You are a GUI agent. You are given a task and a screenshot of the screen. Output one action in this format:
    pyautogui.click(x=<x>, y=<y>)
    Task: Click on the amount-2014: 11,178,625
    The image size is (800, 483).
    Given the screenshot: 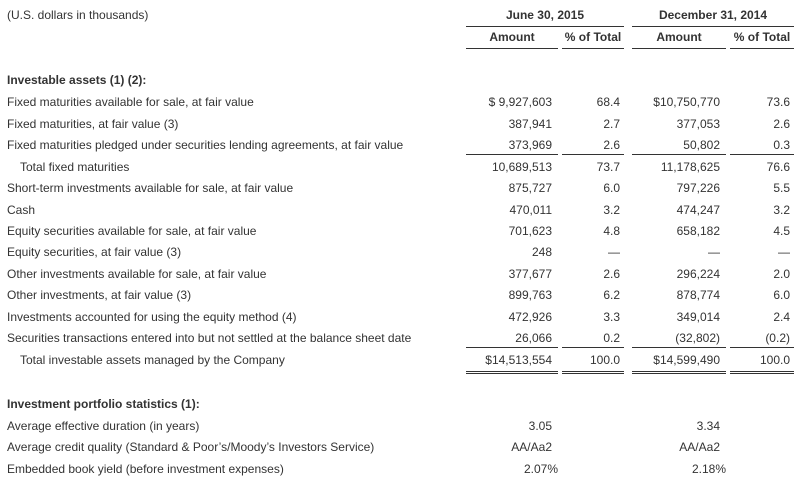 What is the action you would take?
    pyautogui.click(x=690, y=167)
    